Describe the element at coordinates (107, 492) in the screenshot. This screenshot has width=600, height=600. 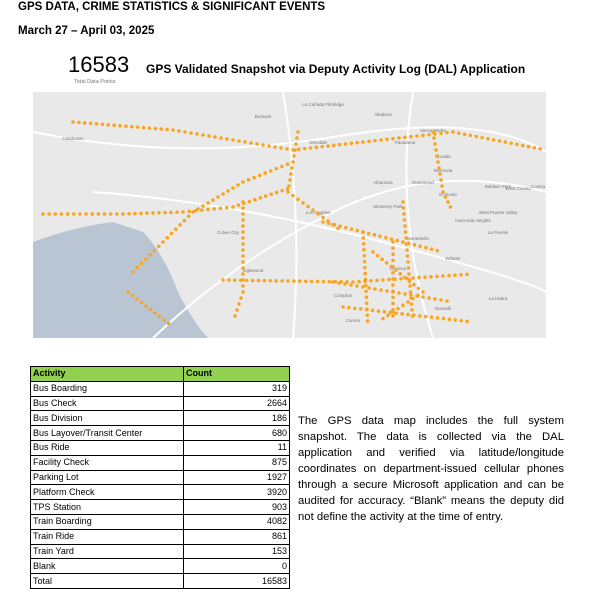
I see `table-cell: Platform Check` at that location.